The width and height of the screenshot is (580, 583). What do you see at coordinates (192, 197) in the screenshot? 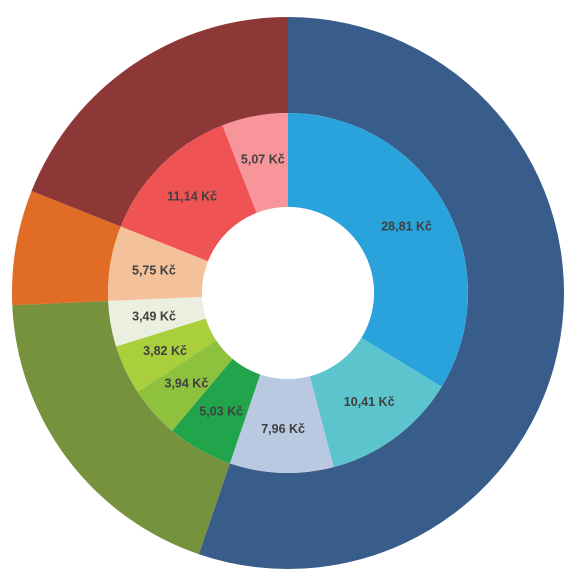
I see `inner-label-9: 11,14 Kč` at bounding box center [192, 197].